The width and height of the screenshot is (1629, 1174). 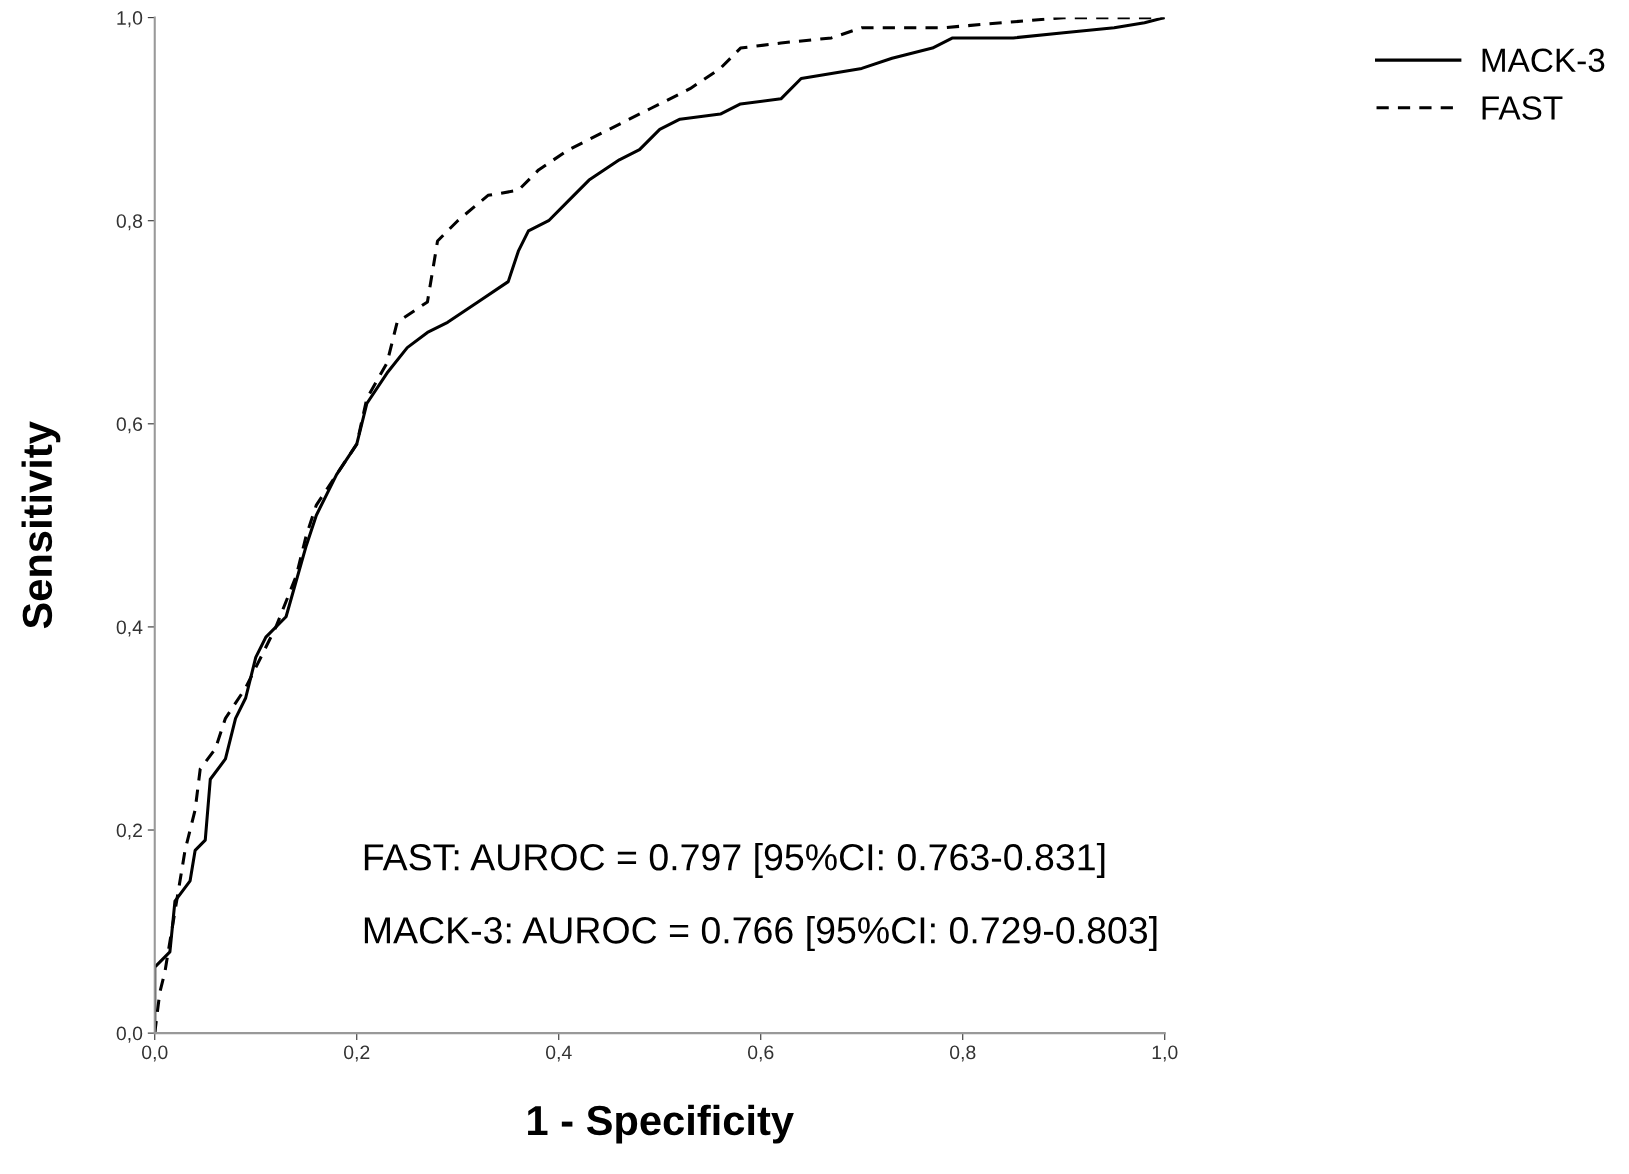 What do you see at coordinates (760, 1053) in the screenshot?
I see `x-tick-label: 0,6` at bounding box center [760, 1053].